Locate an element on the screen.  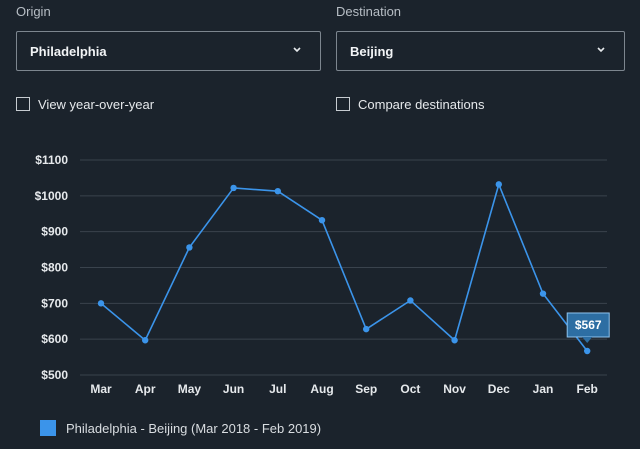
compare-destinations-label: Compare destinations is located at coordinates (421, 104).